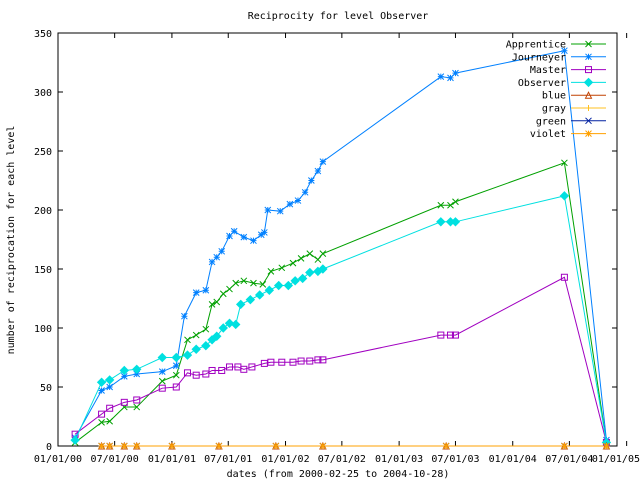  Describe the element at coordinates (513, 459) in the screenshot. I see `x-tick-label: 01/01/04` at that location.